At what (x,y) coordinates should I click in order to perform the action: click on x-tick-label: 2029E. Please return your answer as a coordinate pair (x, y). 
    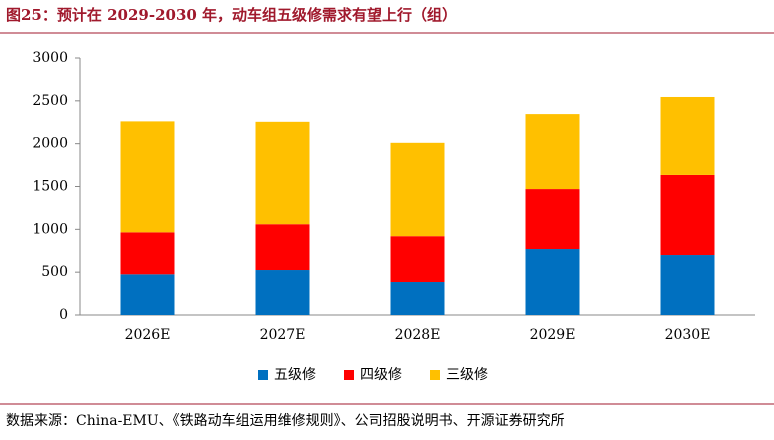
    Looking at the image, I should click on (553, 335).